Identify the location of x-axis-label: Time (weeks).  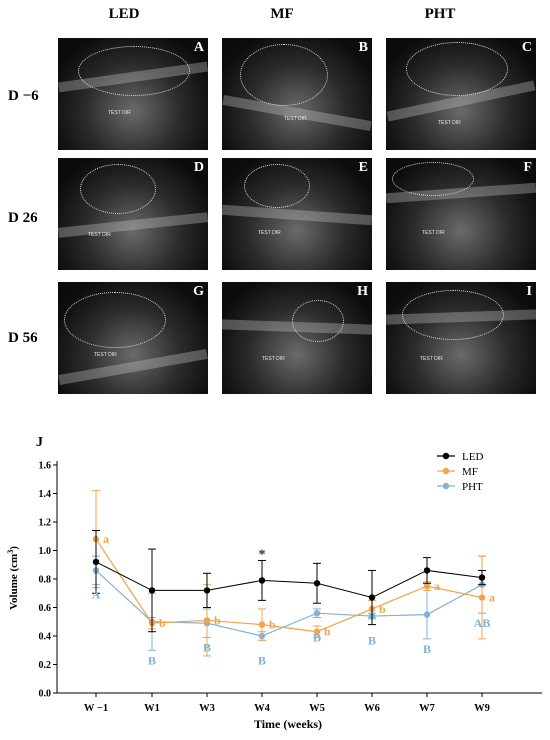
(288, 724).